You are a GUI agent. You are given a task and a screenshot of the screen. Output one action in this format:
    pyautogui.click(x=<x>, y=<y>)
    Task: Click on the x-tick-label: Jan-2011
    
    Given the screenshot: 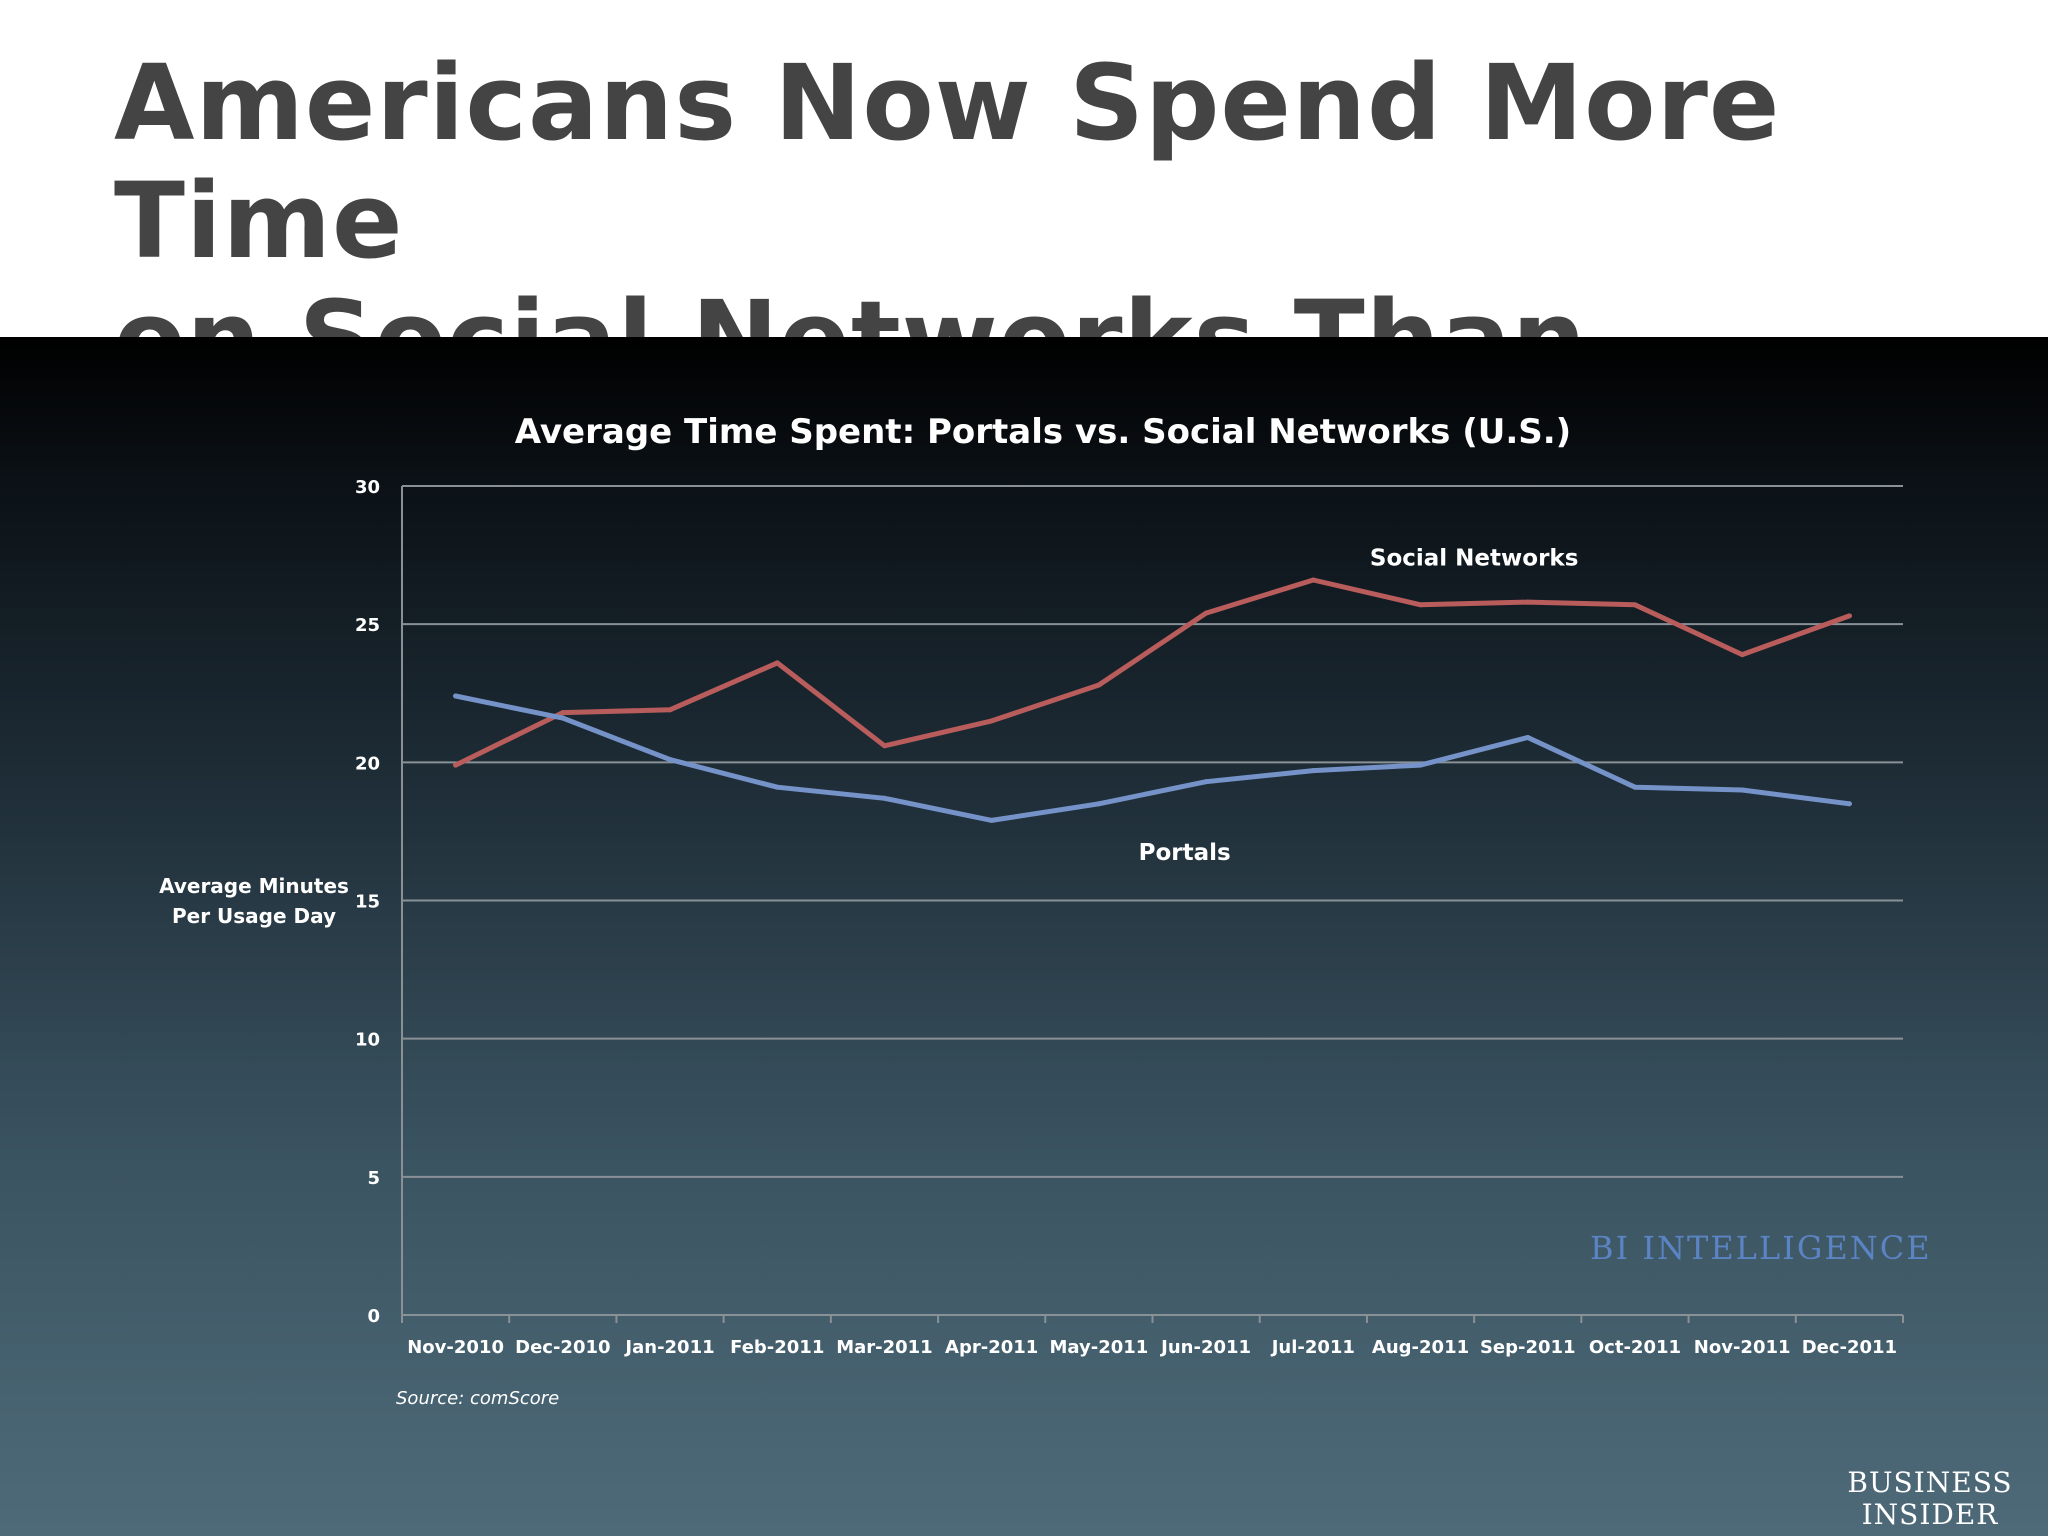 What is the action you would take?
    pyautogui.click(x=668, y=1347)
    